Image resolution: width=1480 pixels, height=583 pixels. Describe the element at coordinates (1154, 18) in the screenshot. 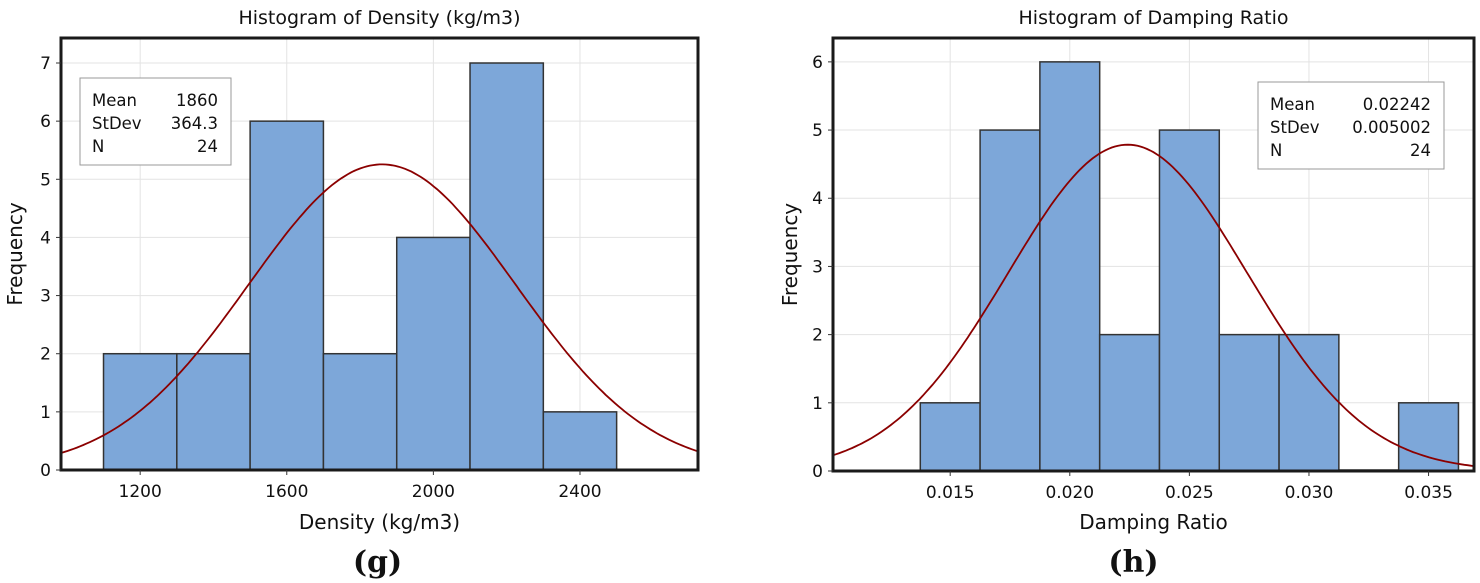

I see `chart-title: Histogram of Damping Ratio` at that location.